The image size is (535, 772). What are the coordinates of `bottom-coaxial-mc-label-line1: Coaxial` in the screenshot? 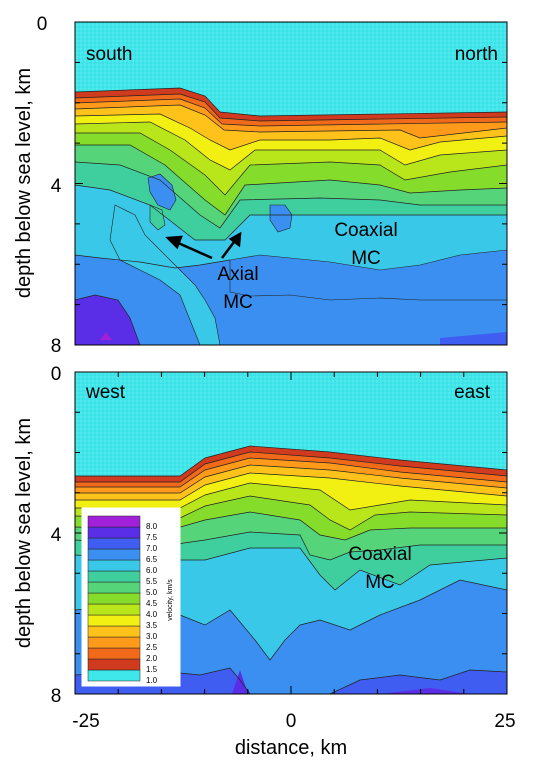 It's located at (379, 554).